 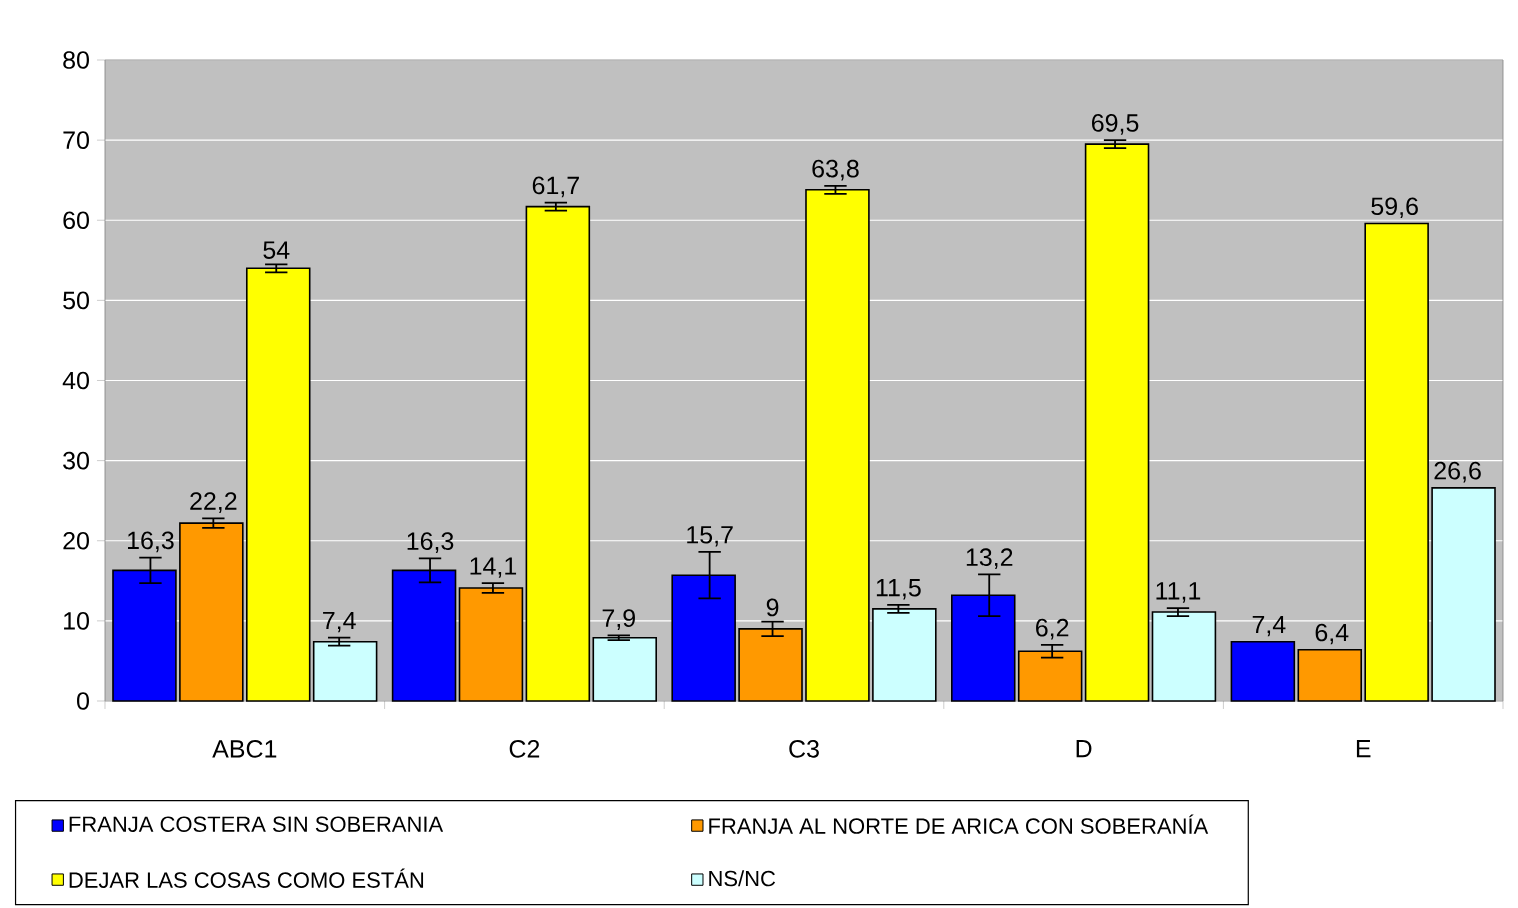 What do you see at coordinates (76, 621) in the screenshot?
I see `y-tick-label: 10` at bounding box center [76, 621].